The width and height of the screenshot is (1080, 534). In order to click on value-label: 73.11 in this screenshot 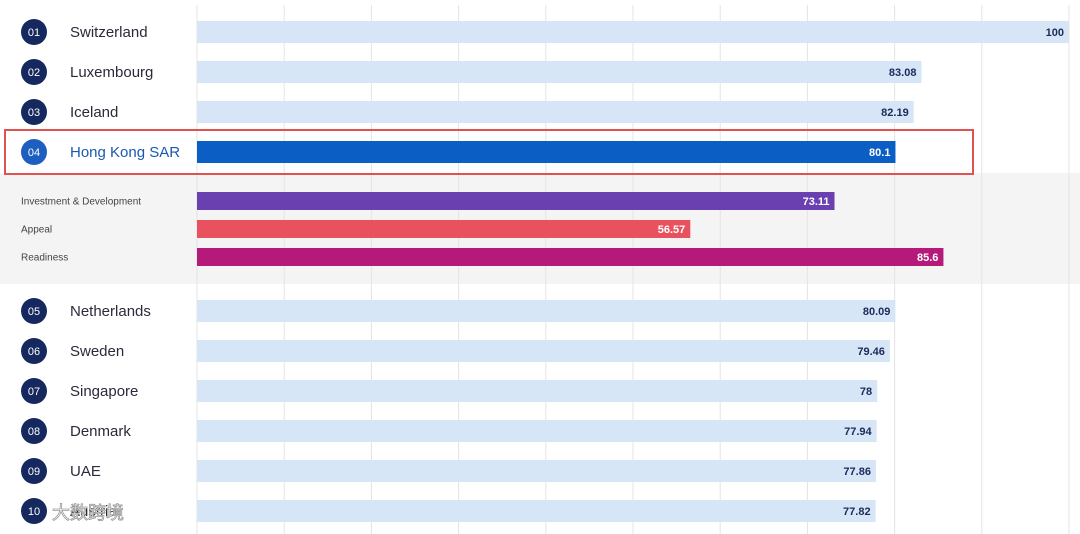, I will do `click(816, 202)`.